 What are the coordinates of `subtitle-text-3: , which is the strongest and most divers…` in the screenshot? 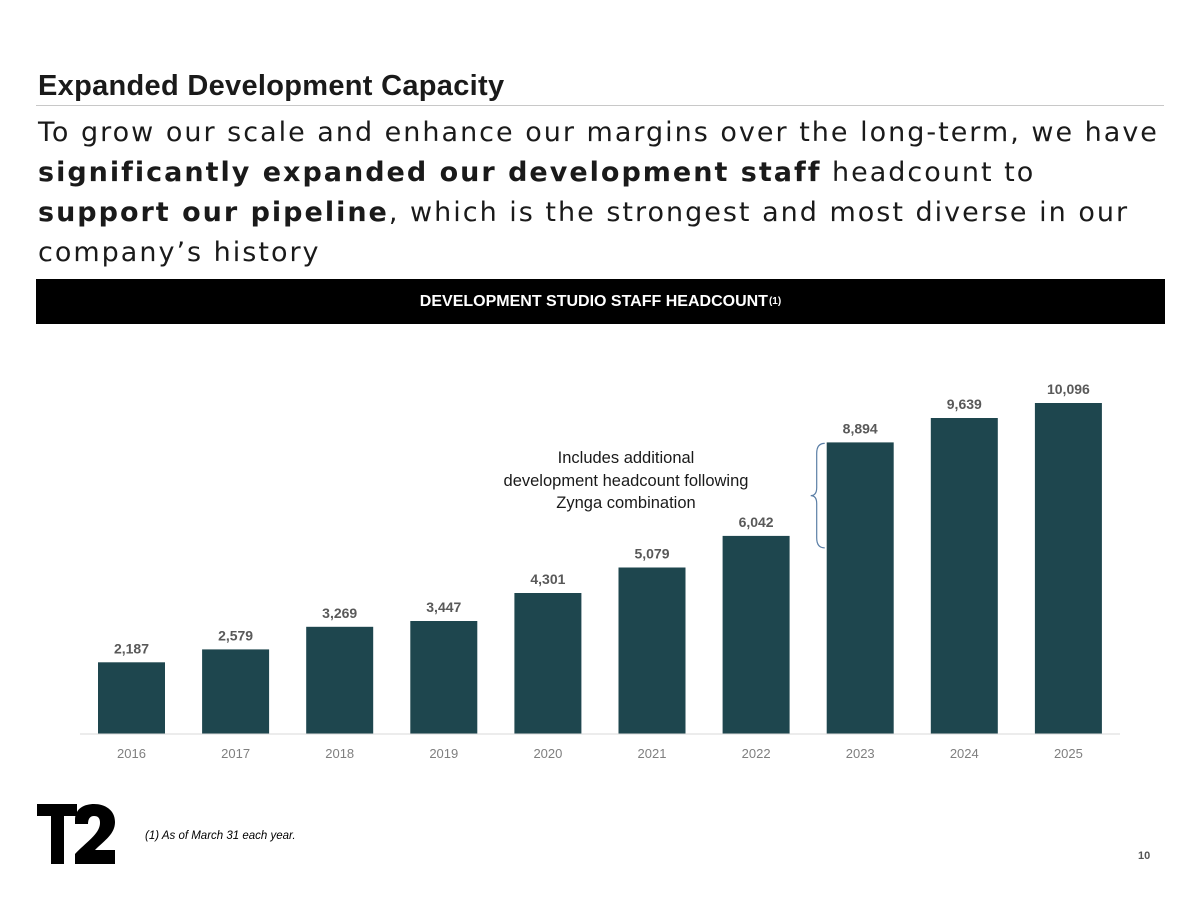 It's located at (584, 232).